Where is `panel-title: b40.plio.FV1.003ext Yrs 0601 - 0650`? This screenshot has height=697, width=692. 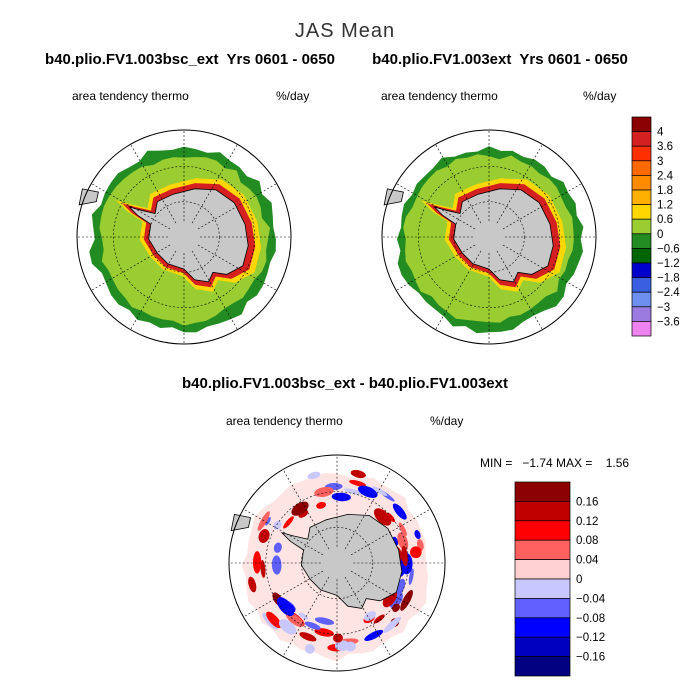 panel-title: b40.plio.FV1.003ext Yrs 0601 - 0650 is located at coordinates (500, 59).